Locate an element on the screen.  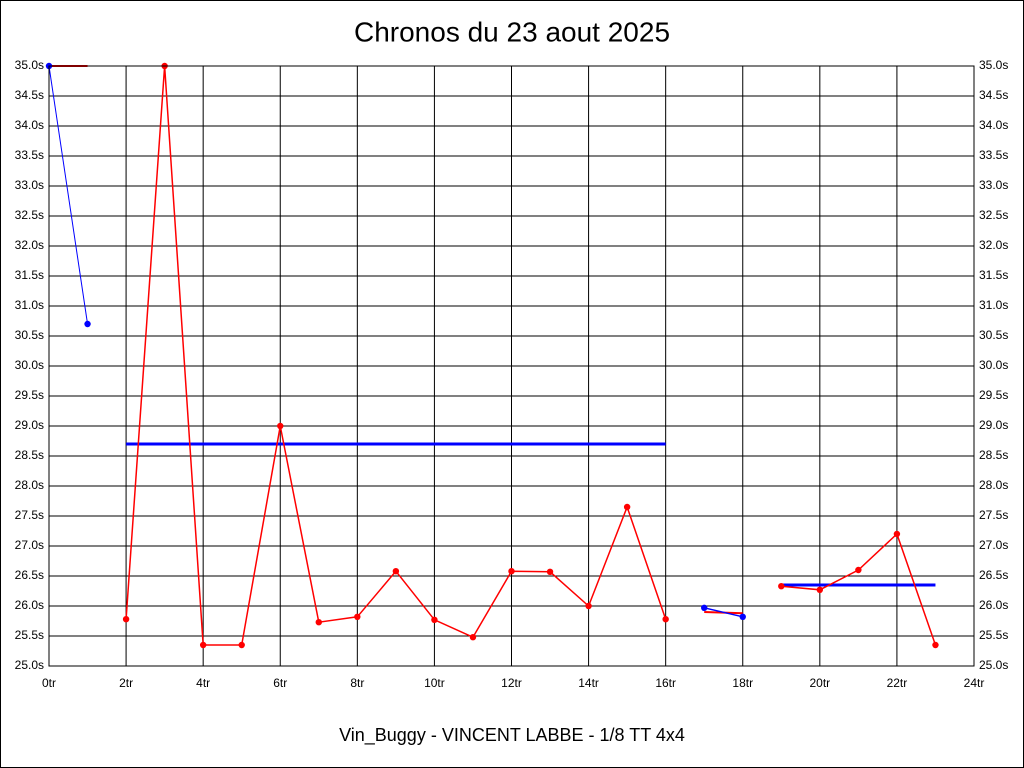
x-tick-label: 6tr is located at coordinates (280, 683).